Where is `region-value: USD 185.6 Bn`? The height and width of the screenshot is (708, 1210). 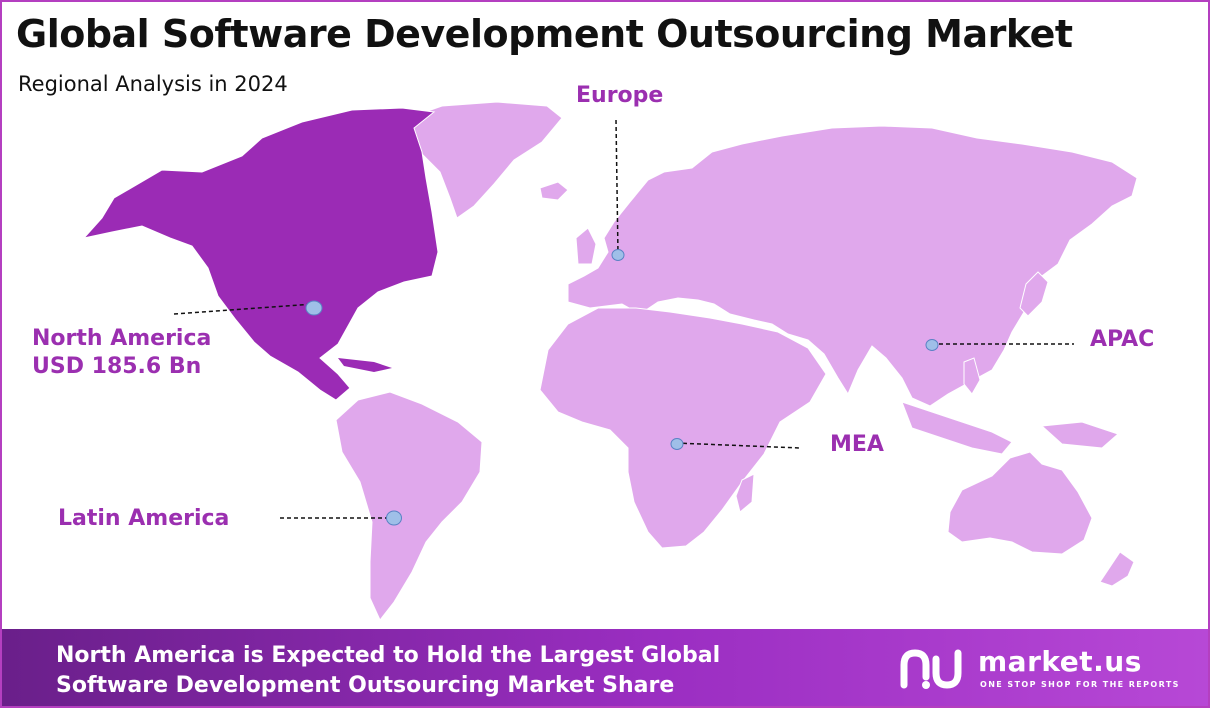
region-value: USD 185.6 Bn is located at coordinates (117, 366).